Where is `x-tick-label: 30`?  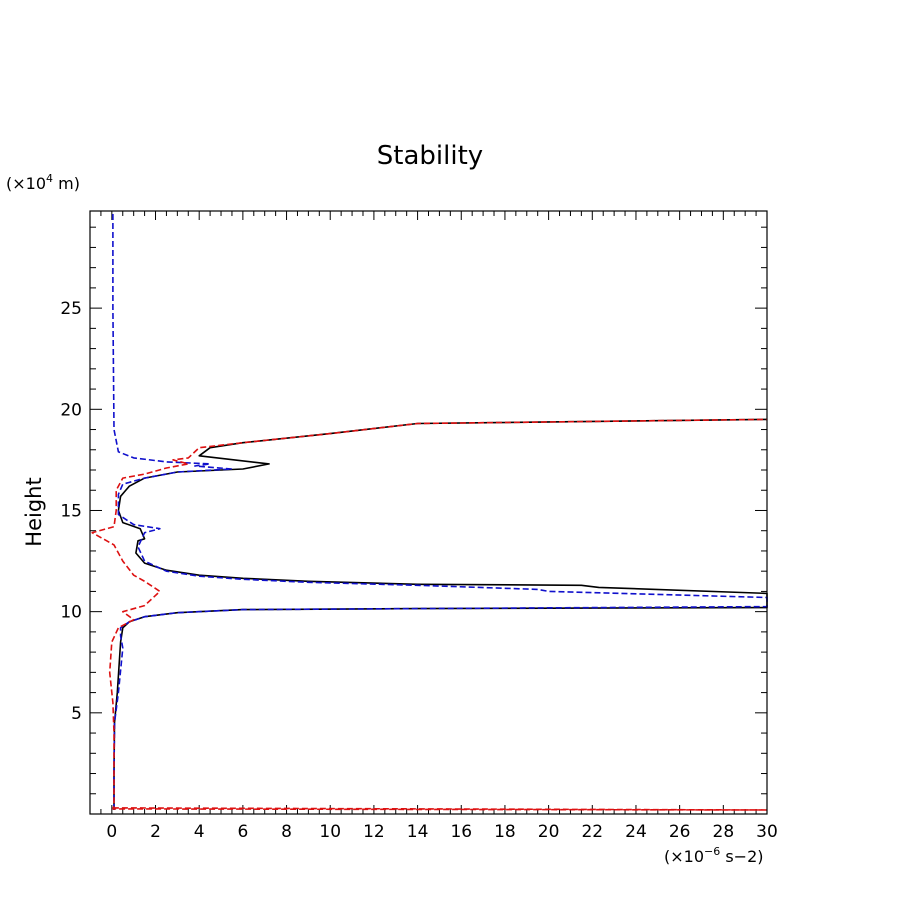
x-tick-label: 30 is located at coordinates (767, 832).